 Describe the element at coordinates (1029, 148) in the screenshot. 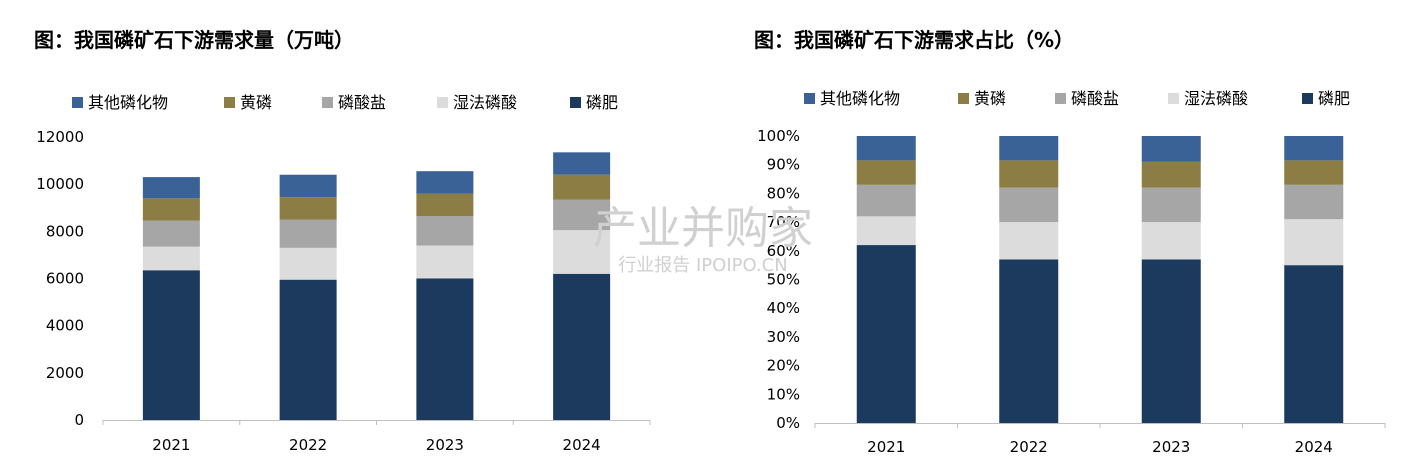

I see `right-bar-2022-其他磷化物` at that location.